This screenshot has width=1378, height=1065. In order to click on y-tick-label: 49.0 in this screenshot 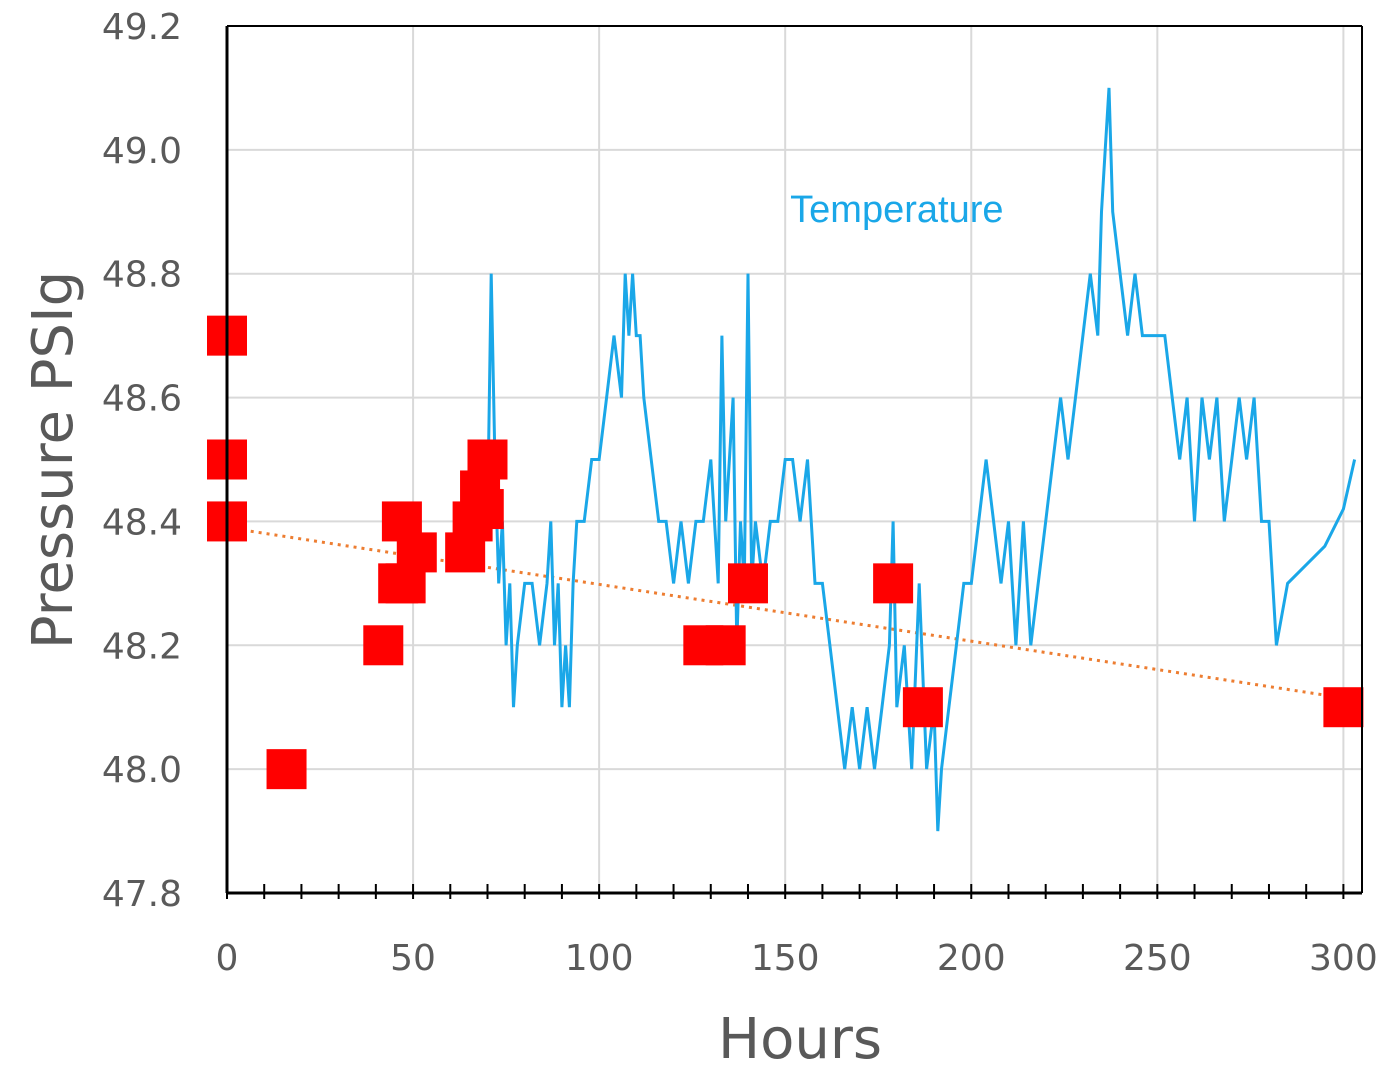, I will do `click(142, 151)`.